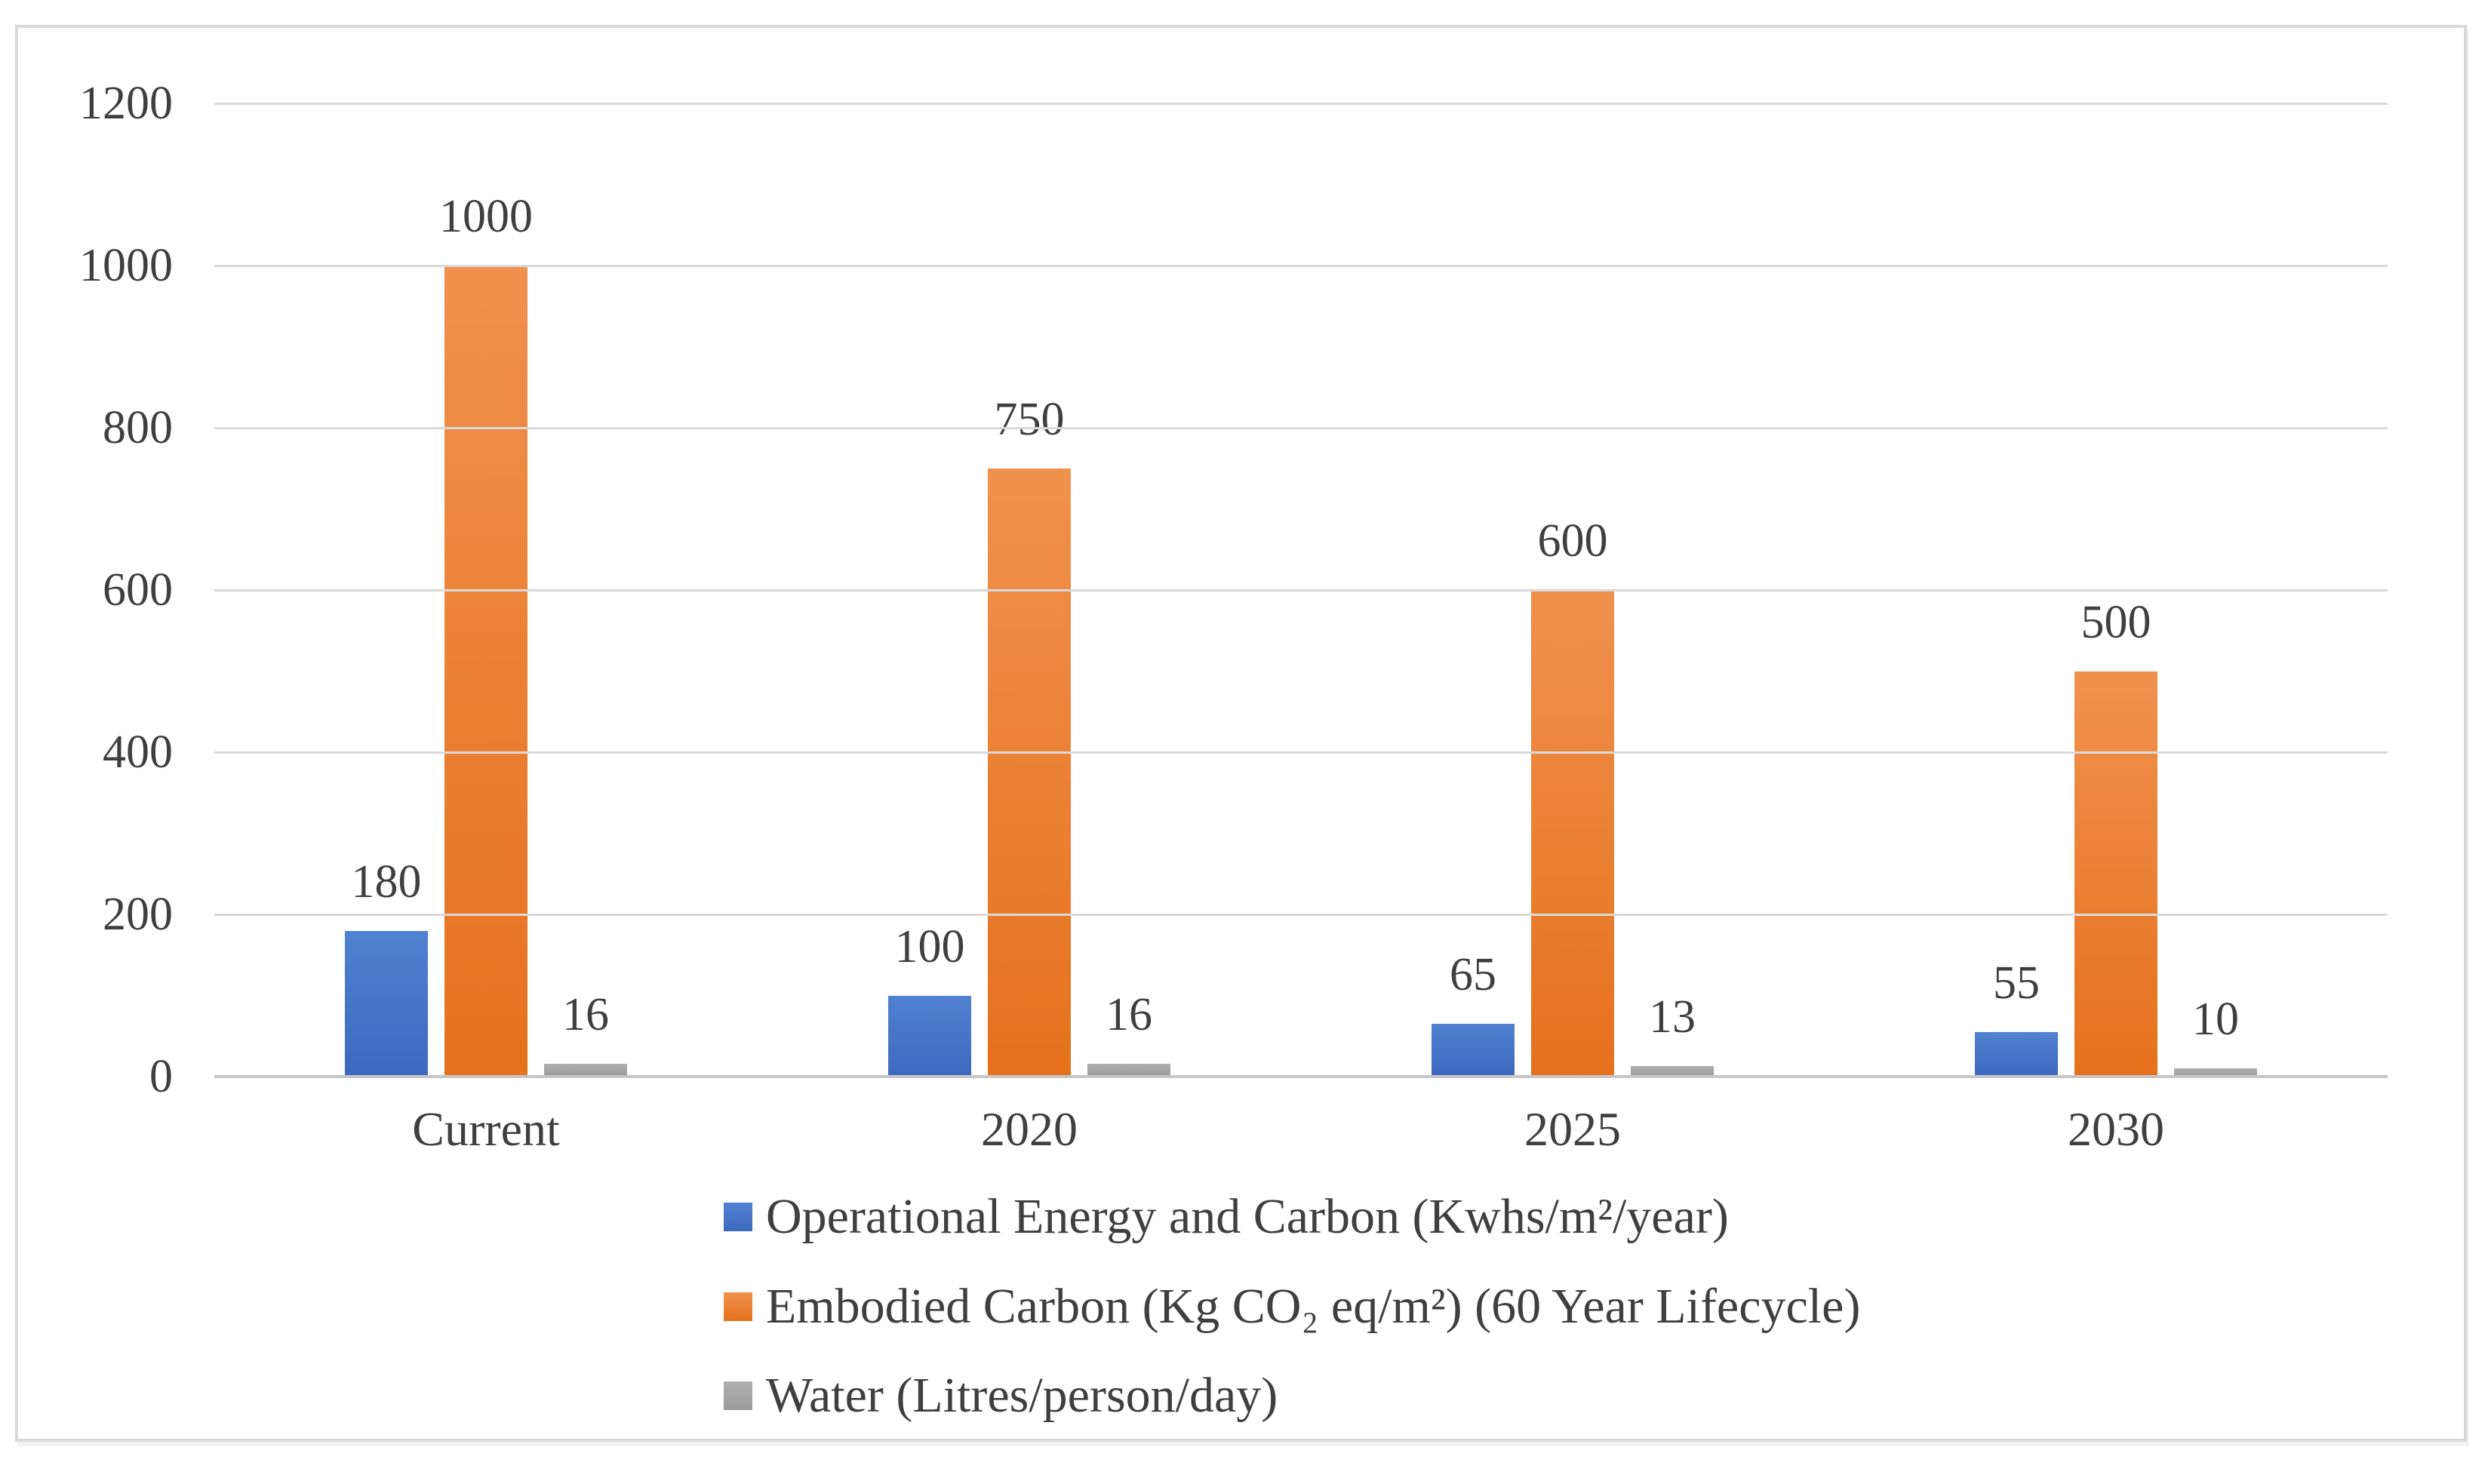 This screenshot has height=1484, width=2488. What do you see at coordinates (1029, 1129) in the screenshot?
I see `category-label: 2020` at bounding box center [1029, 1129].